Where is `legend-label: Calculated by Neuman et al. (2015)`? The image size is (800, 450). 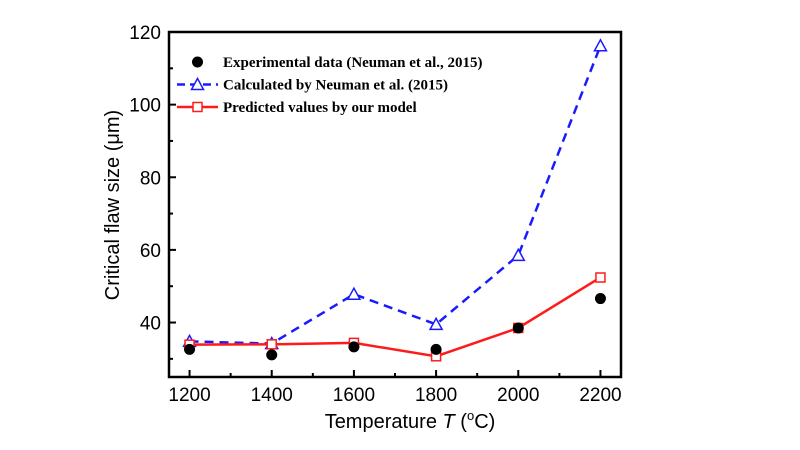 legend-label: Calculated by Neuman et al. (2015) is located at coordinates (335, 86).